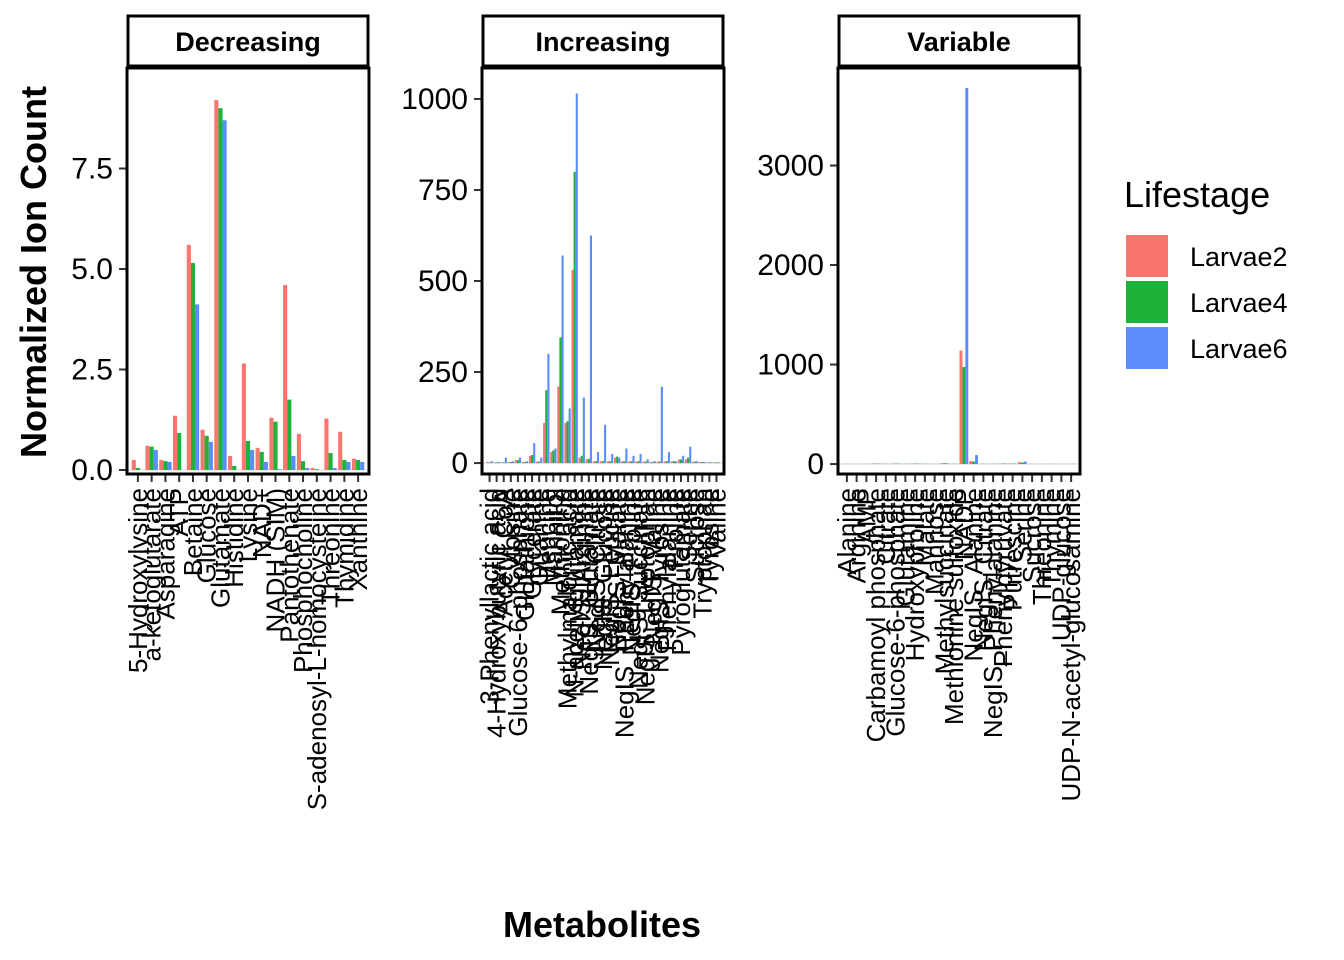 The height and width of the screenshot is (960, 1344). What do you see at coordinates (959, 41) in the screenshot?
I see `strip-variable` at bounding box center [959, 41].